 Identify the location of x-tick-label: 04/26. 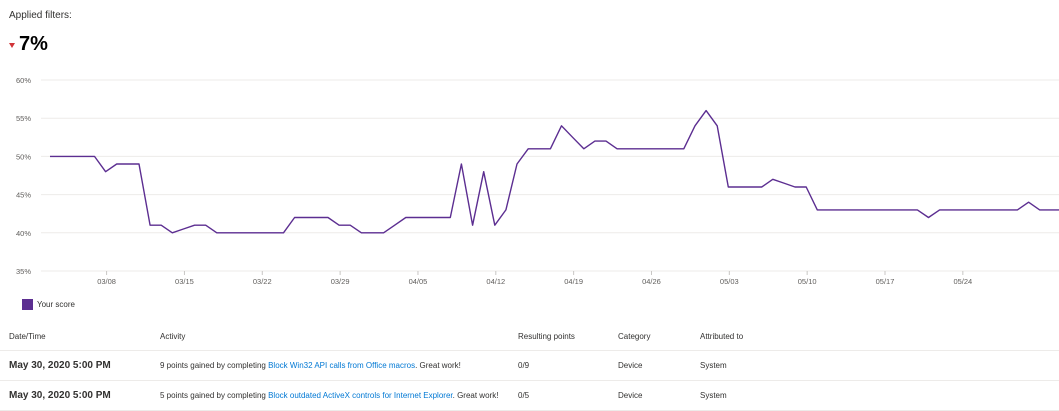
(651, 281).